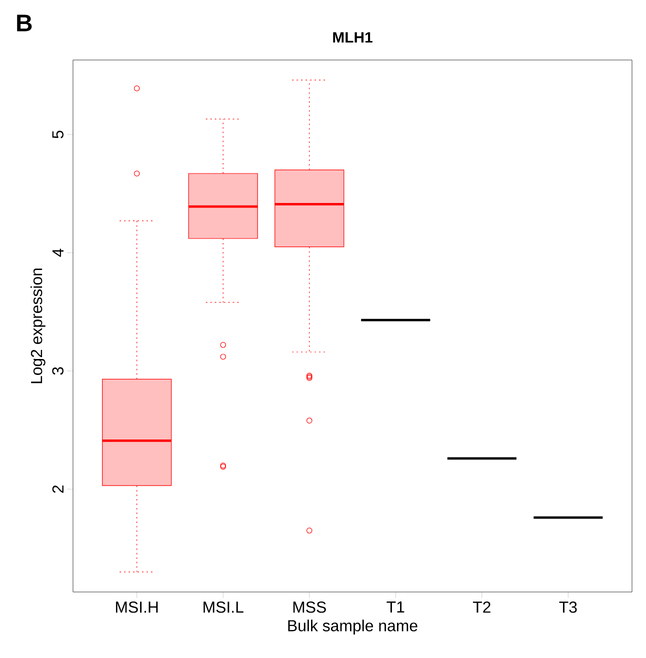 The width and height of the screenshot is (646, 658). I want to click on x-tick-label: MSI.H, so click(137, 607).